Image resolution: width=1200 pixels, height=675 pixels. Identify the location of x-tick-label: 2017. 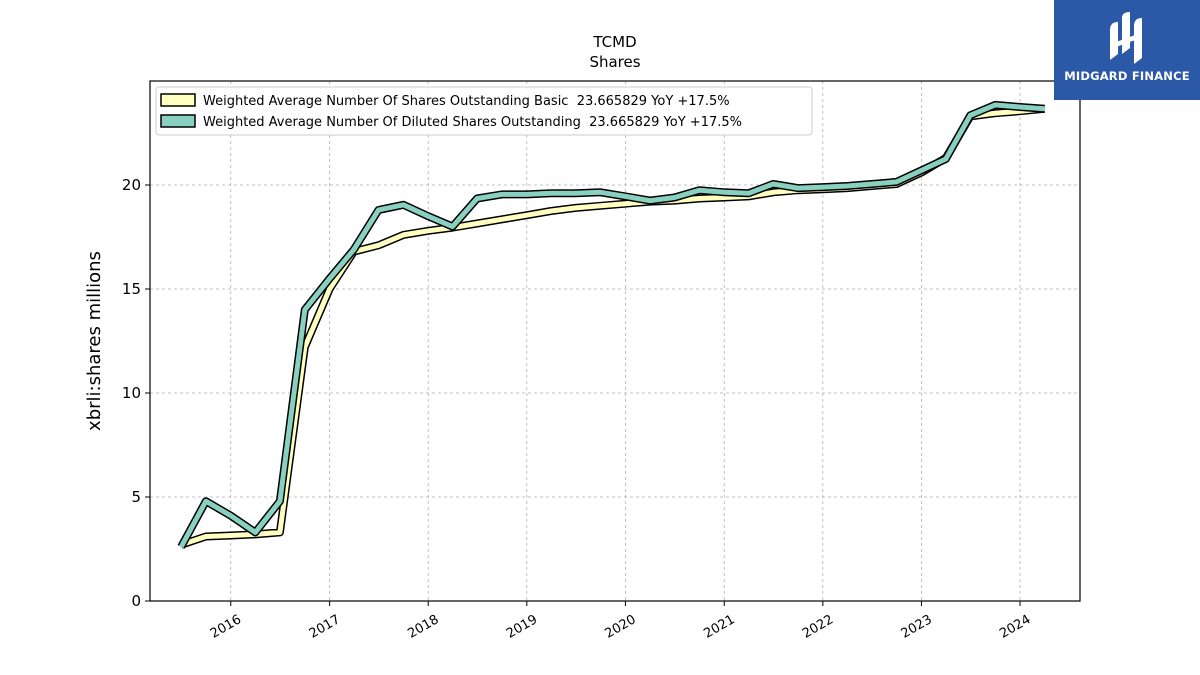
(325, 627).